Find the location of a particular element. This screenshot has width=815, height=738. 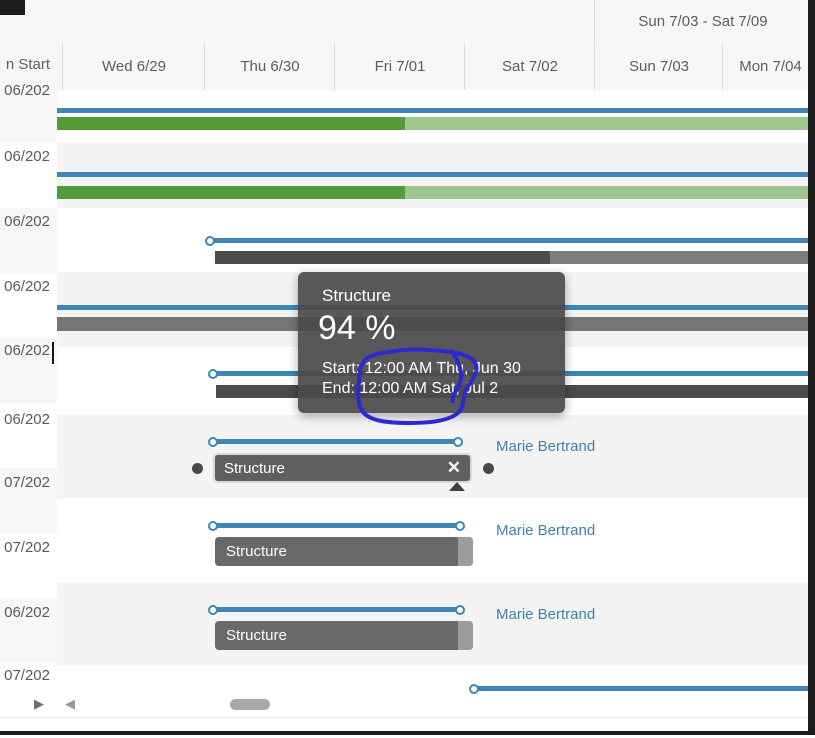

close-icon: ✕ is located at coordinates (453, 467).